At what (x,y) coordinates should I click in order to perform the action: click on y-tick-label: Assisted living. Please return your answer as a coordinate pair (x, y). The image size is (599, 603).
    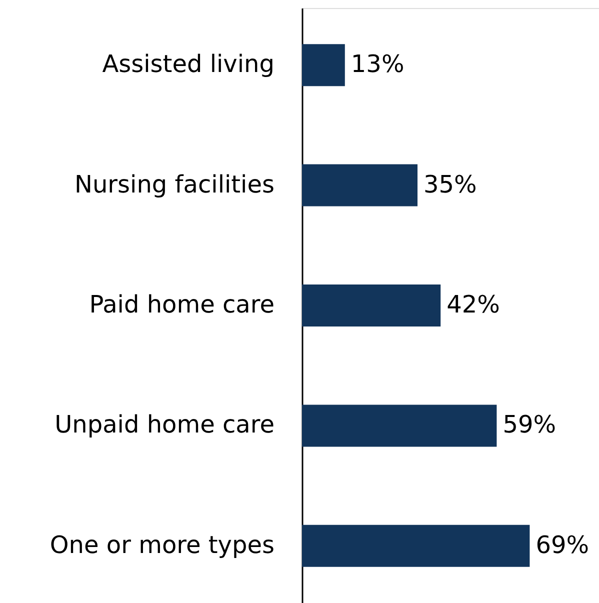
    Looking at the image, I should click on (188, 64).